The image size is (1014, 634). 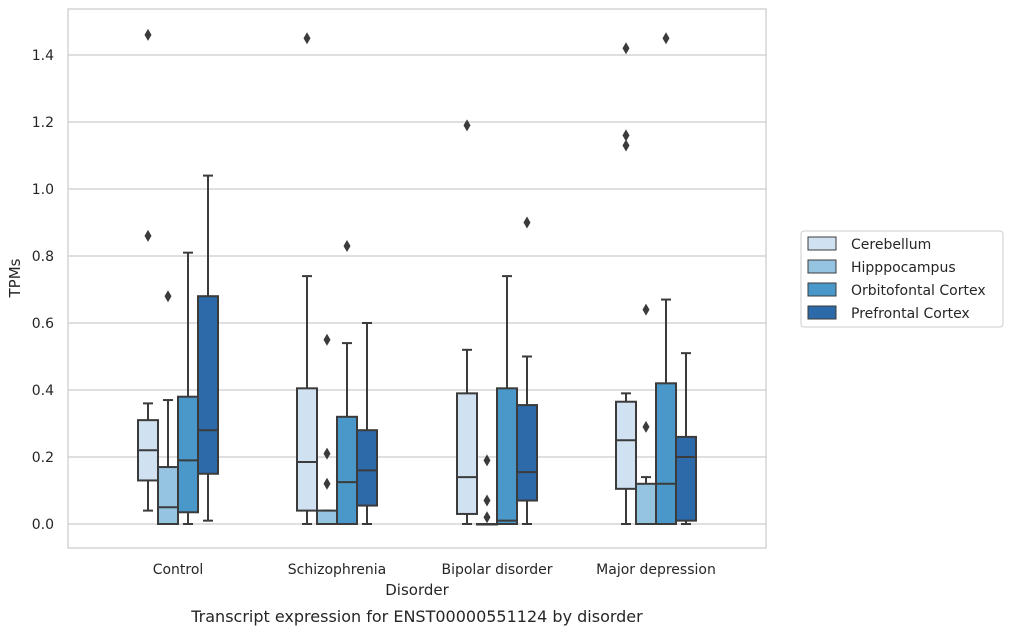 I want to click on y-tick-label: 0.6, so click(x=43, y=324).